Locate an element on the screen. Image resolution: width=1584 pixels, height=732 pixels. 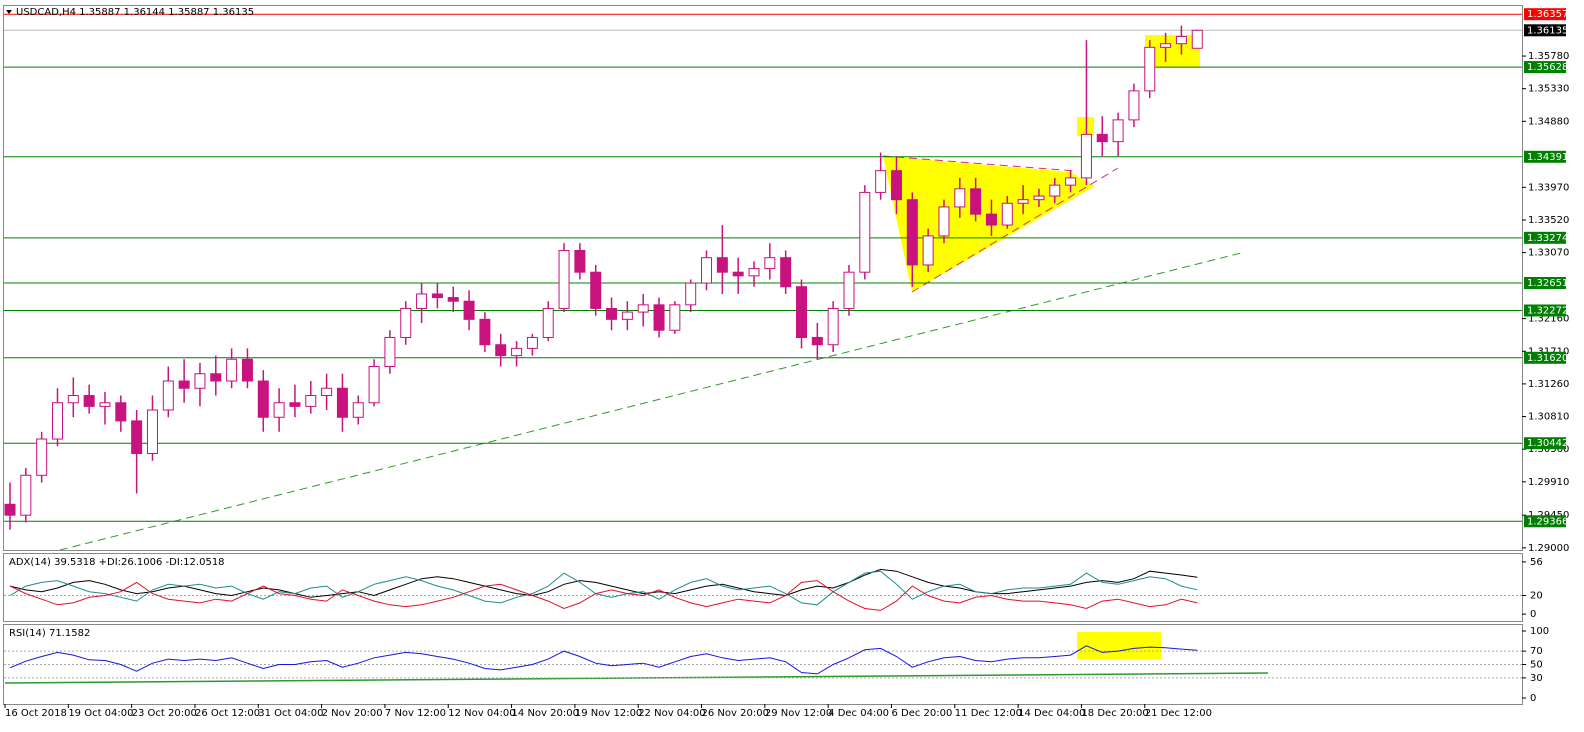
y-tick-label: 100 is located at coordinates (1539, 631).